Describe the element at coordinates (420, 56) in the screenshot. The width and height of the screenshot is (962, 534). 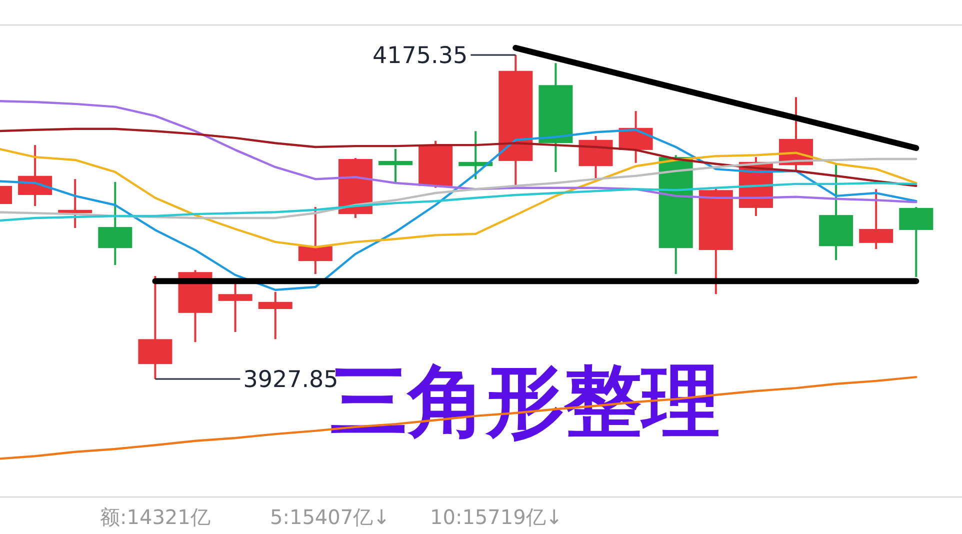
I see `annotation: 4175.35` at that location.